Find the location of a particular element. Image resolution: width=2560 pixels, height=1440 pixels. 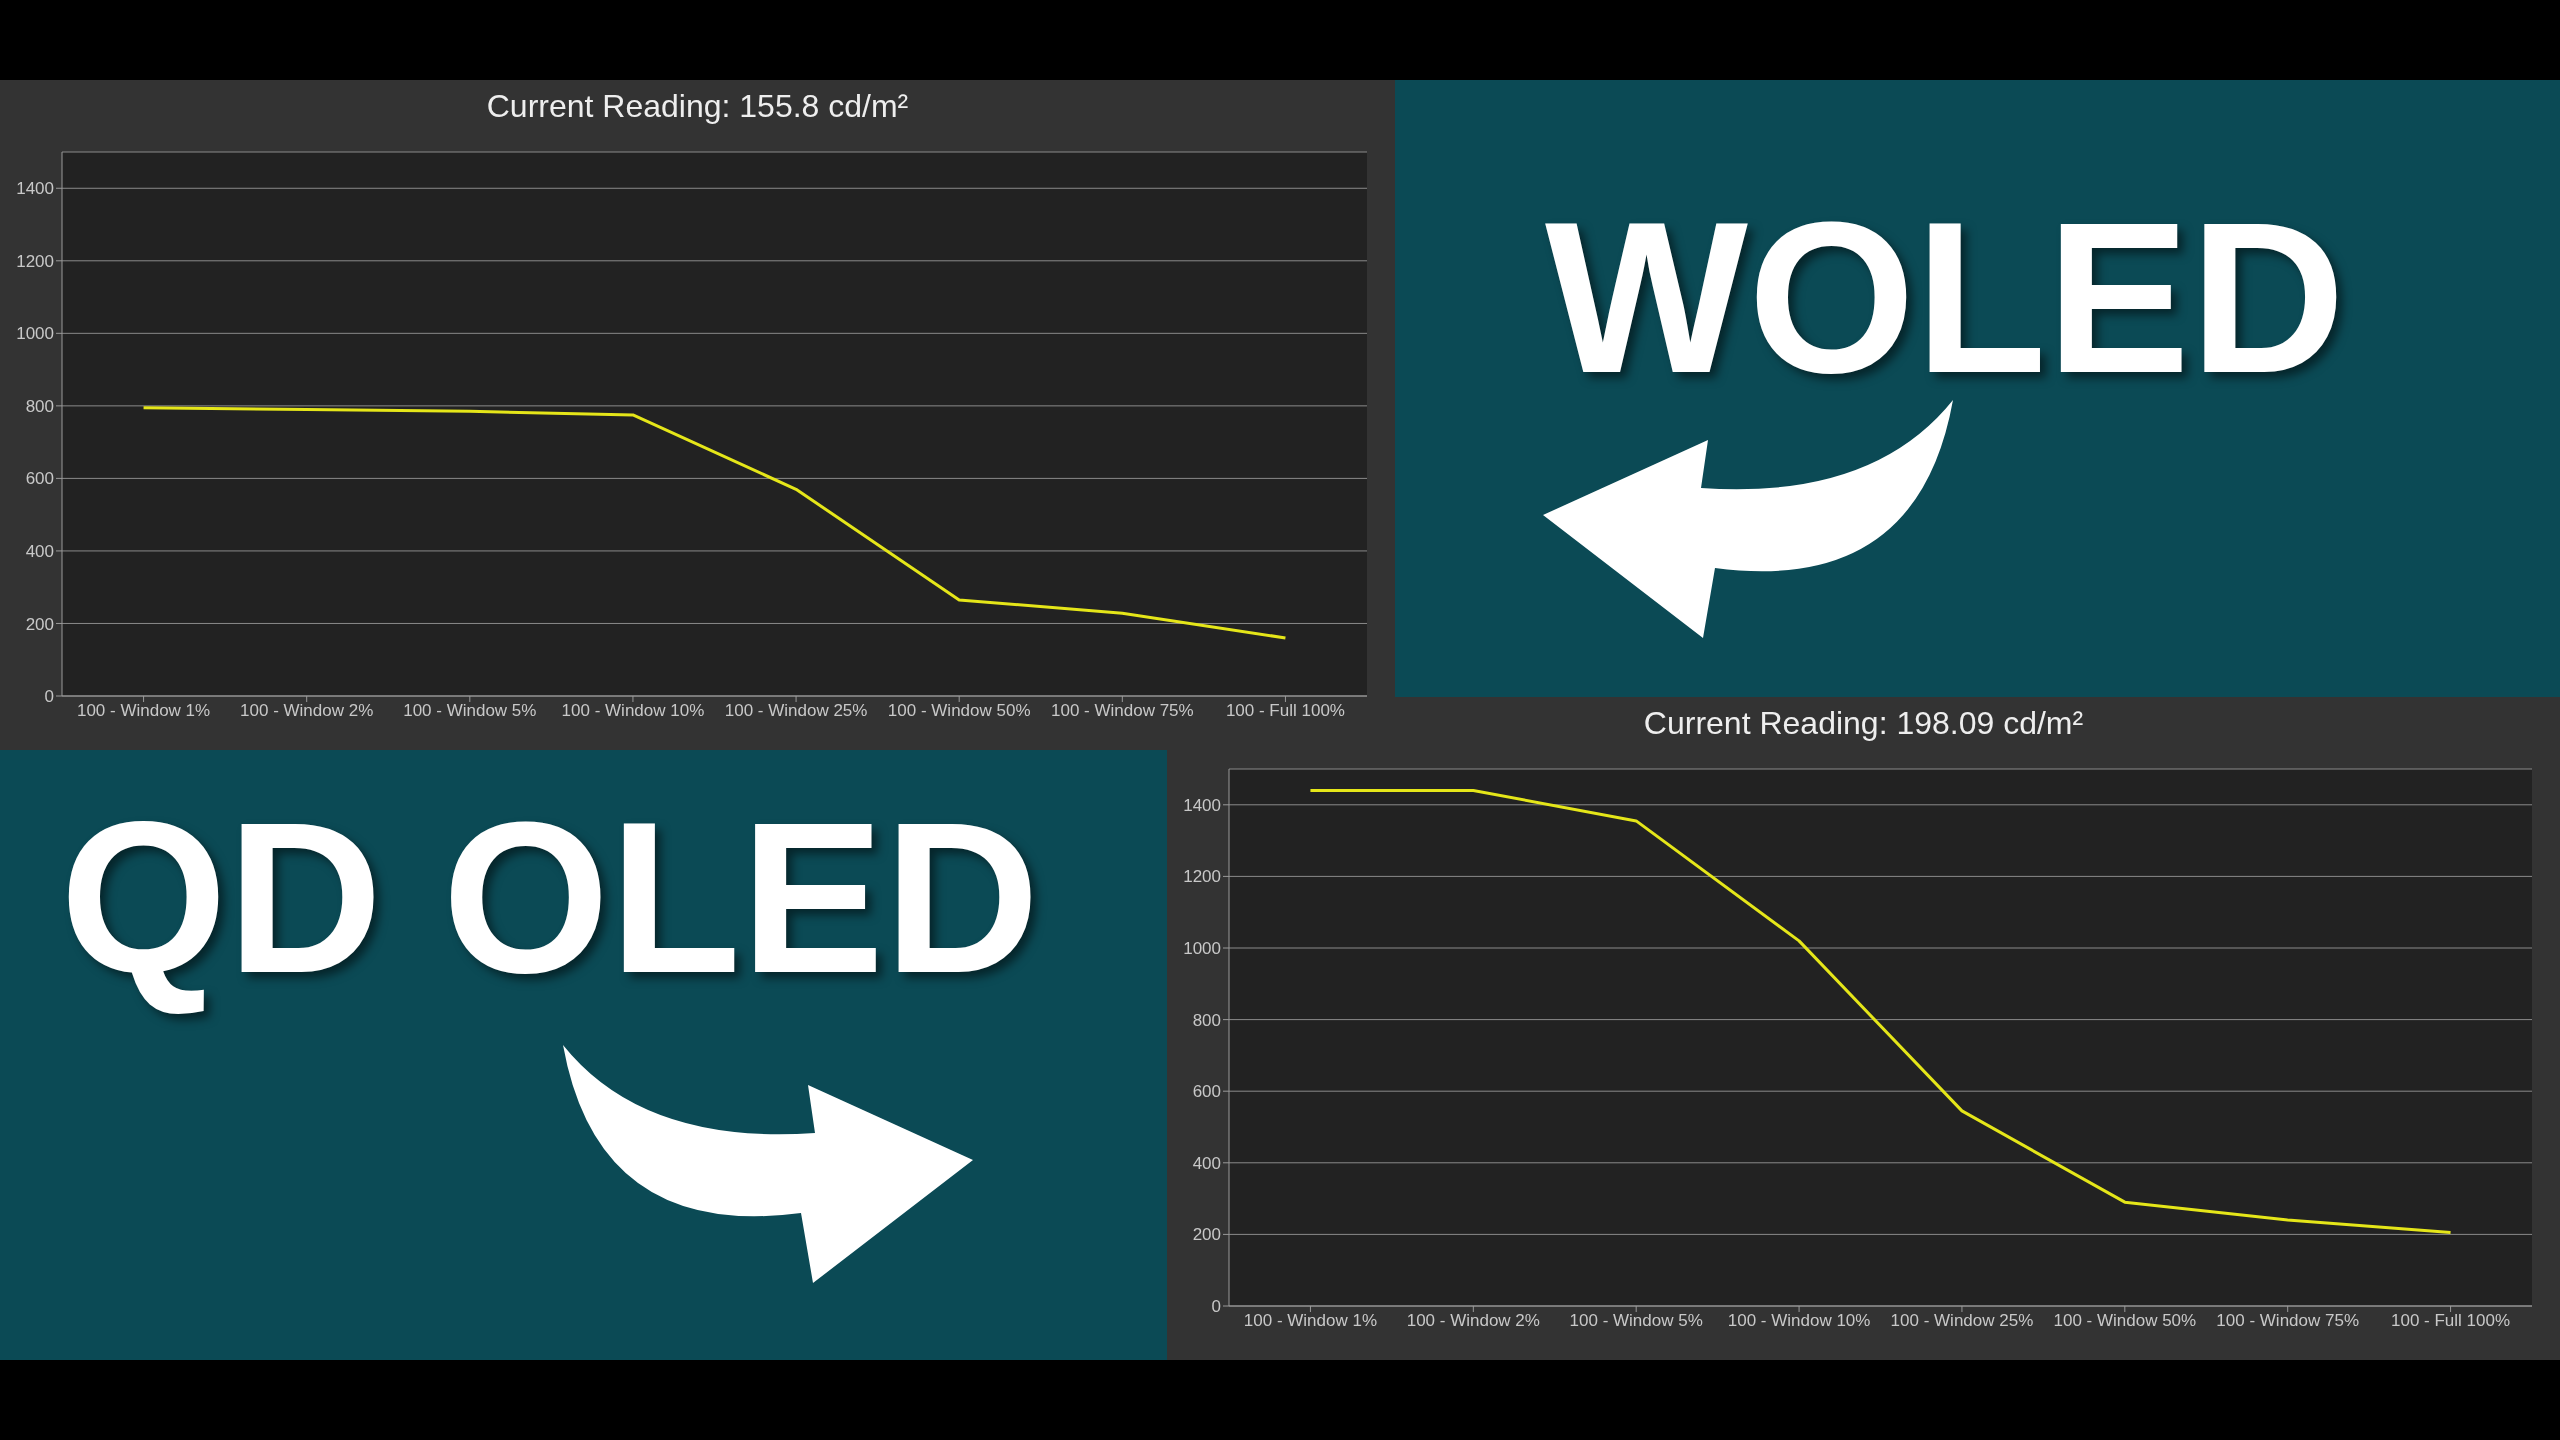

chart-title: Current Reading: 198.09 cd/m² is located at coordinates (1863, 723).